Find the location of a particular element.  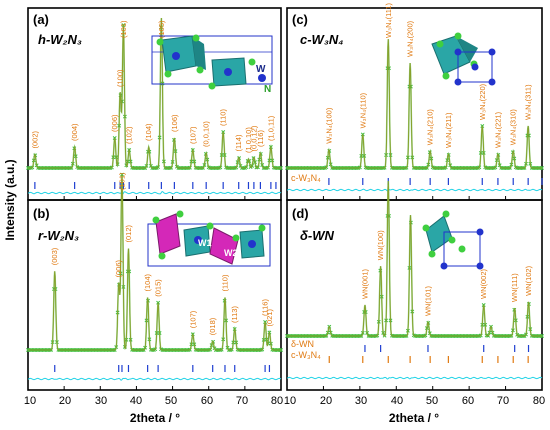

structure-inset-b is located at coordinates (209, 238).